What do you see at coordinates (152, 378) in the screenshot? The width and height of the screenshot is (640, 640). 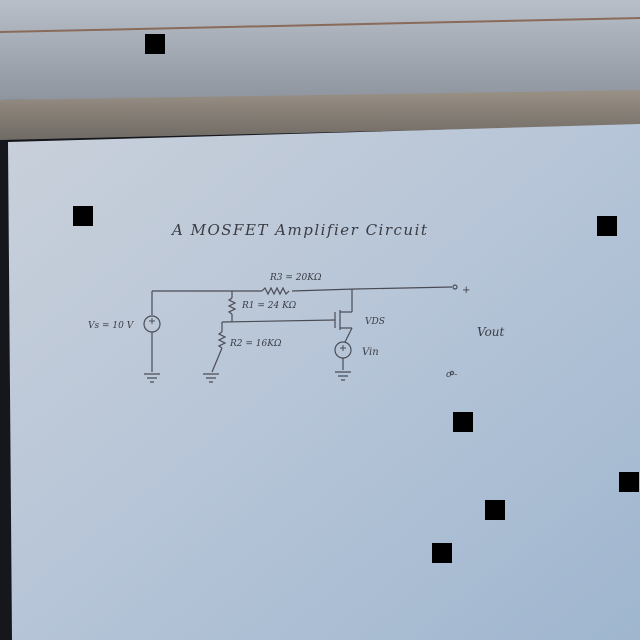 I see `ground-left` at bounding box center [152, 378].